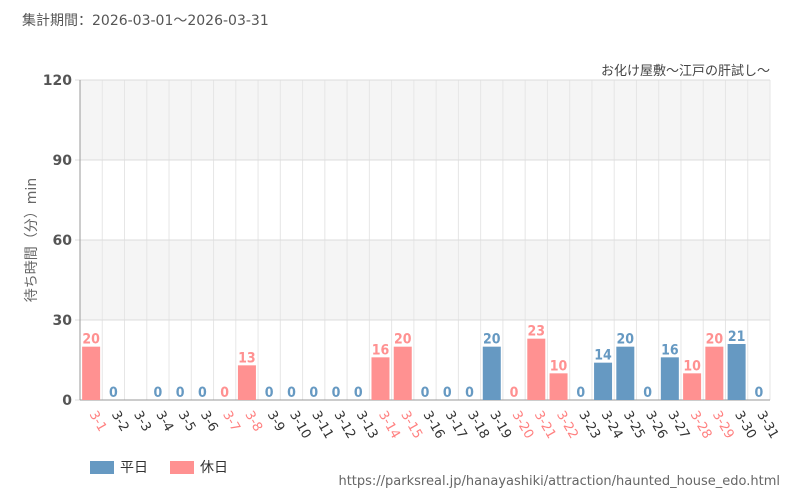 The height and width of the screenshot is (500, 800). What do you see at coordinates (214, 468) in the screenshot?
I see `legend-label-holiday: 休日` at bounding box center [214, 468].